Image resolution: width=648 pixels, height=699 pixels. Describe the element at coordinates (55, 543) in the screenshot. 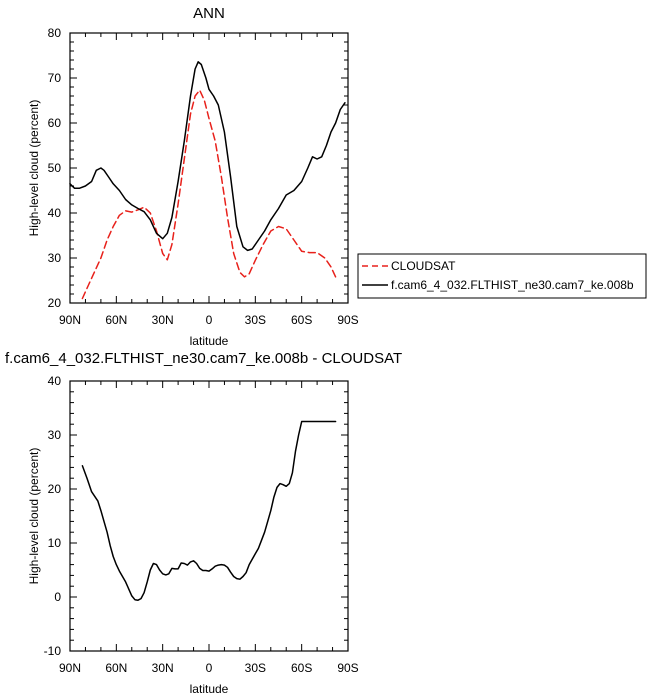

I see `y-tick-label: 10` at that location.